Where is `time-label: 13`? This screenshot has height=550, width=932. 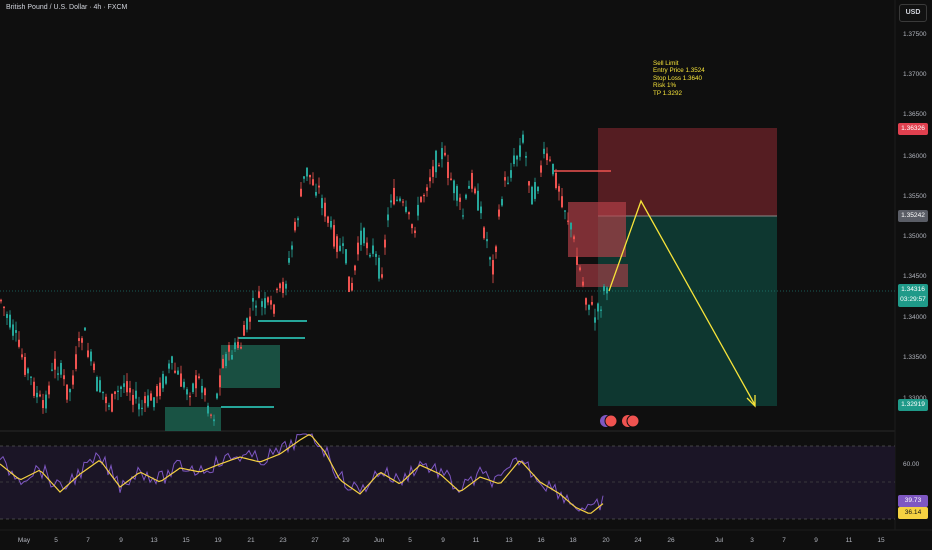 time-label: 13 is located at coordinates (509, 540).